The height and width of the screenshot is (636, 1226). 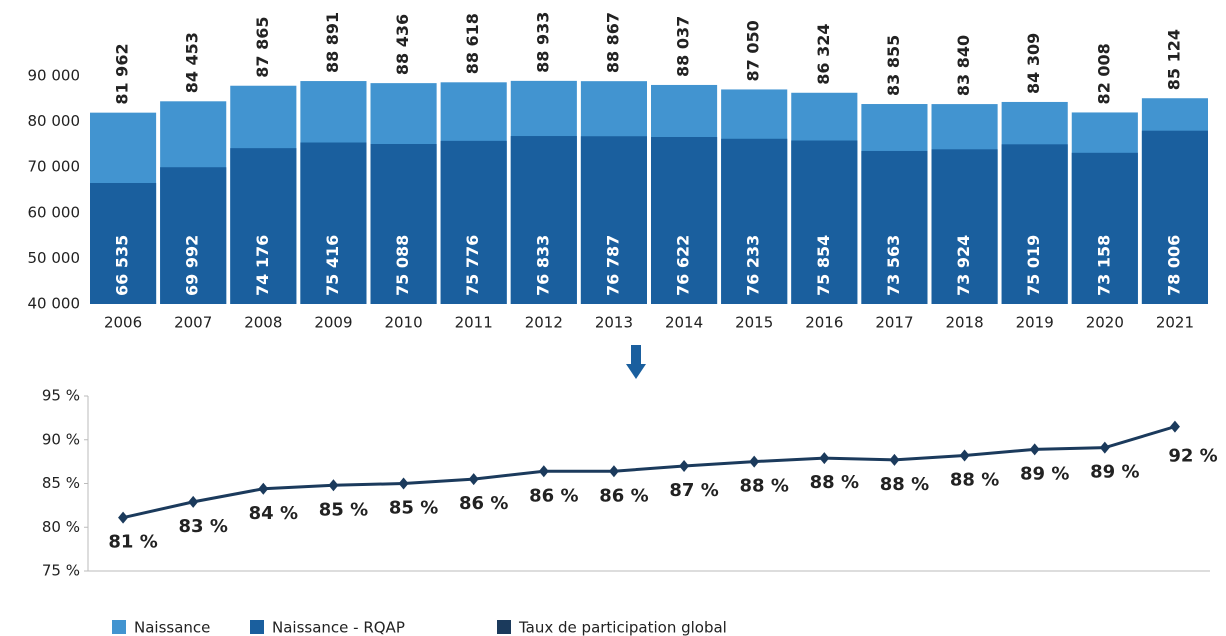 I want to click on value-label: 85 124, so click(x=1173, y=59).